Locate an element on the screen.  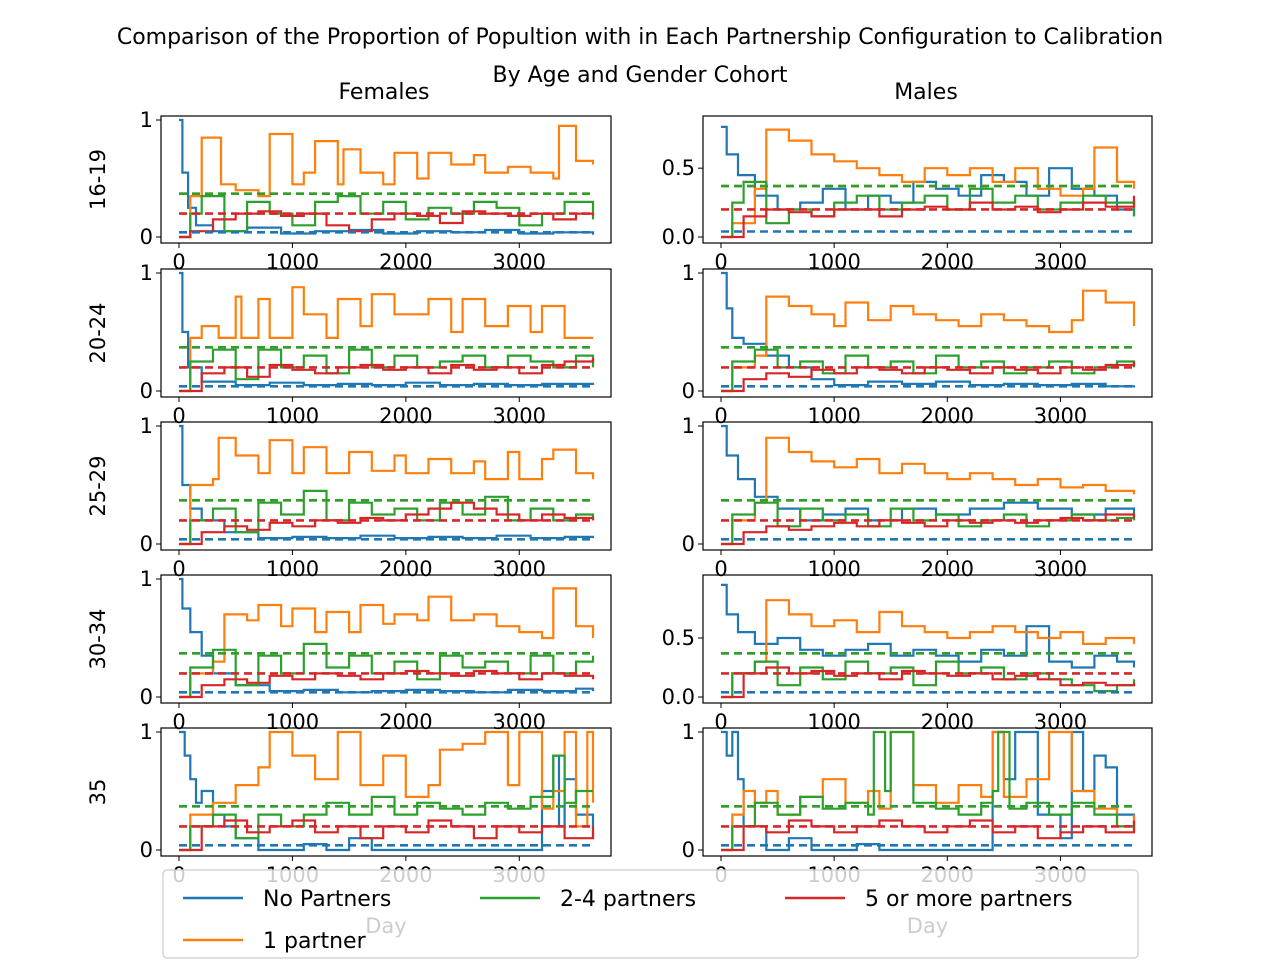
legend-frame is located at coordinates (650, 914).